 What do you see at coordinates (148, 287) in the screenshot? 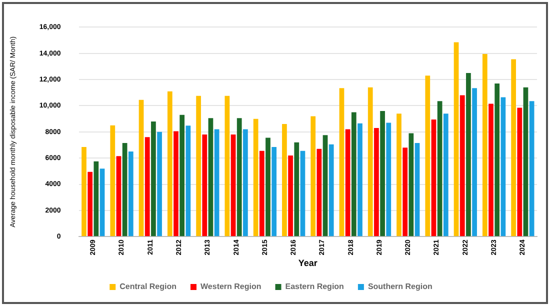
I see `legend-label: Central Region` at bounding box center [148, 287].